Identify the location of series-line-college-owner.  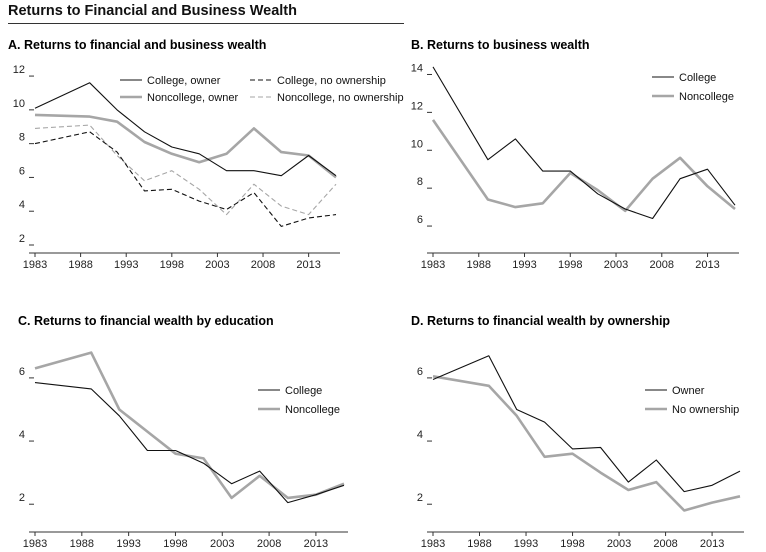
(185, 129).